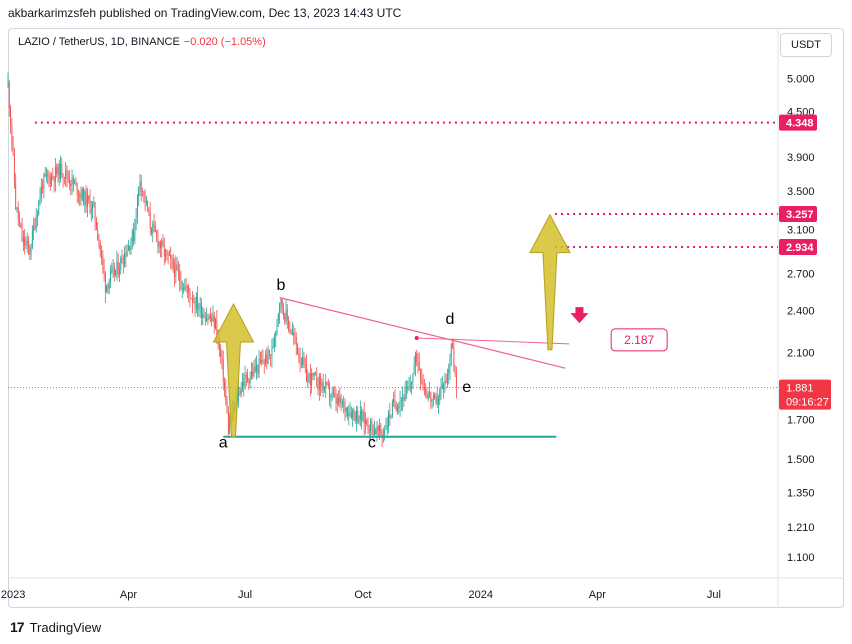 This screenshot has width=852, height=644. Describe the element at coordinates (806, 45) in the screenshot. I see `currency-button: USDT` at that location.